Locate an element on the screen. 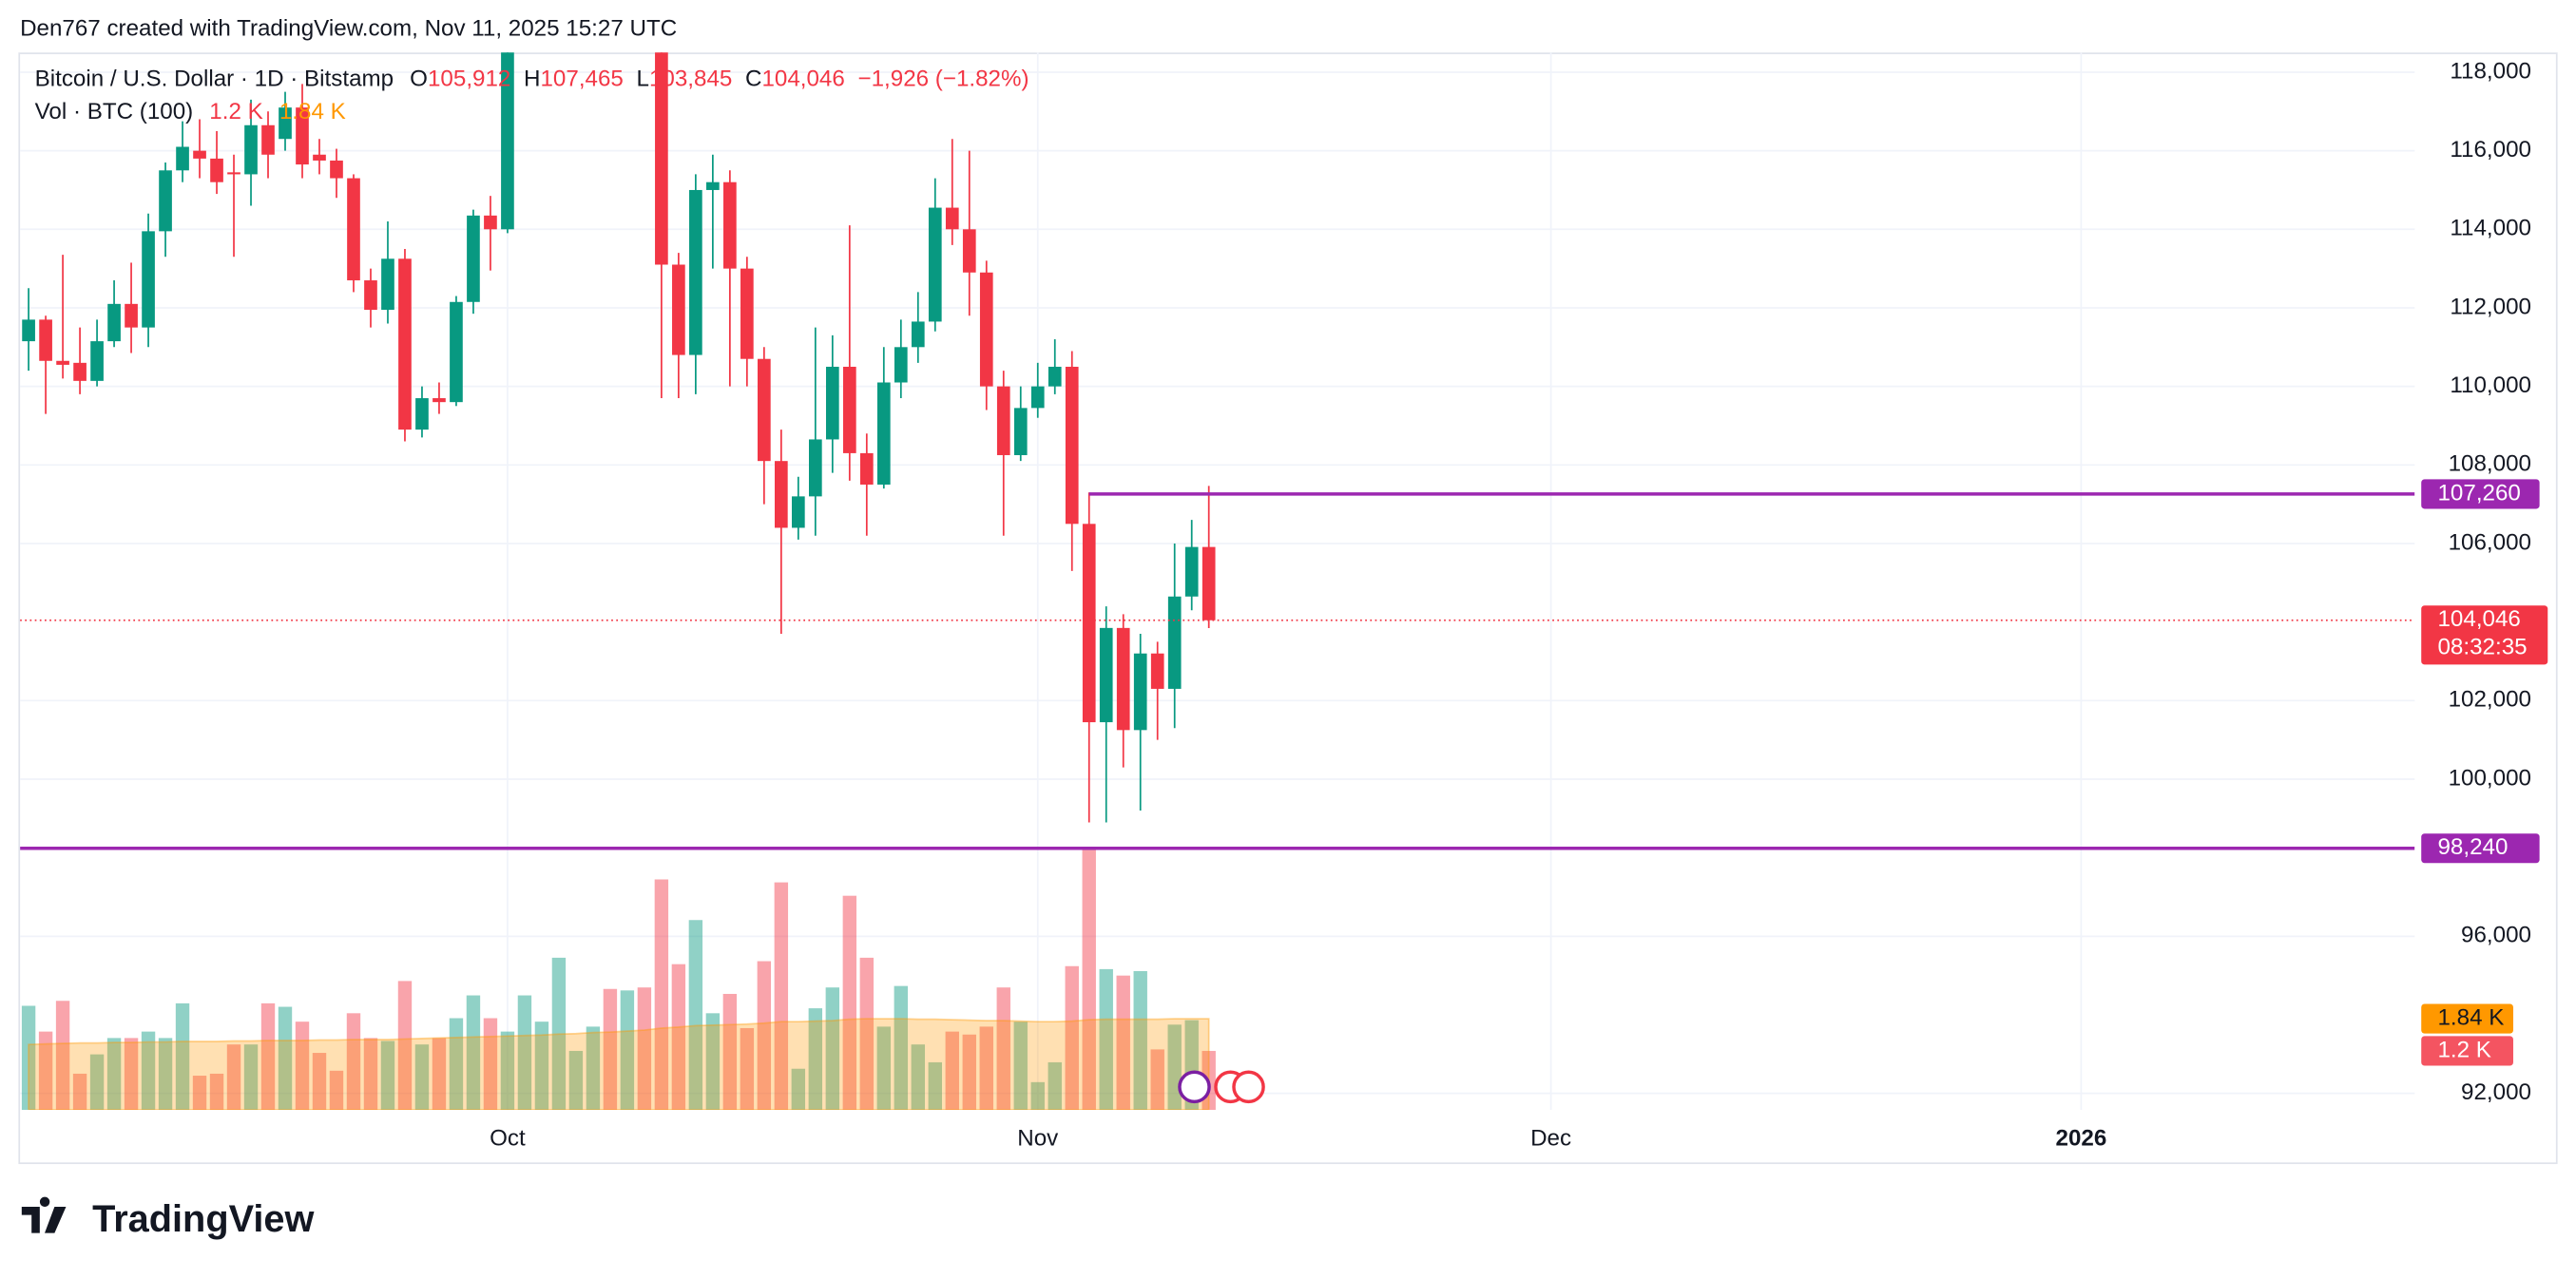 The width and height of the screenshot is (2576, 1279). event-icon is located at coordinates (1194, 1087).